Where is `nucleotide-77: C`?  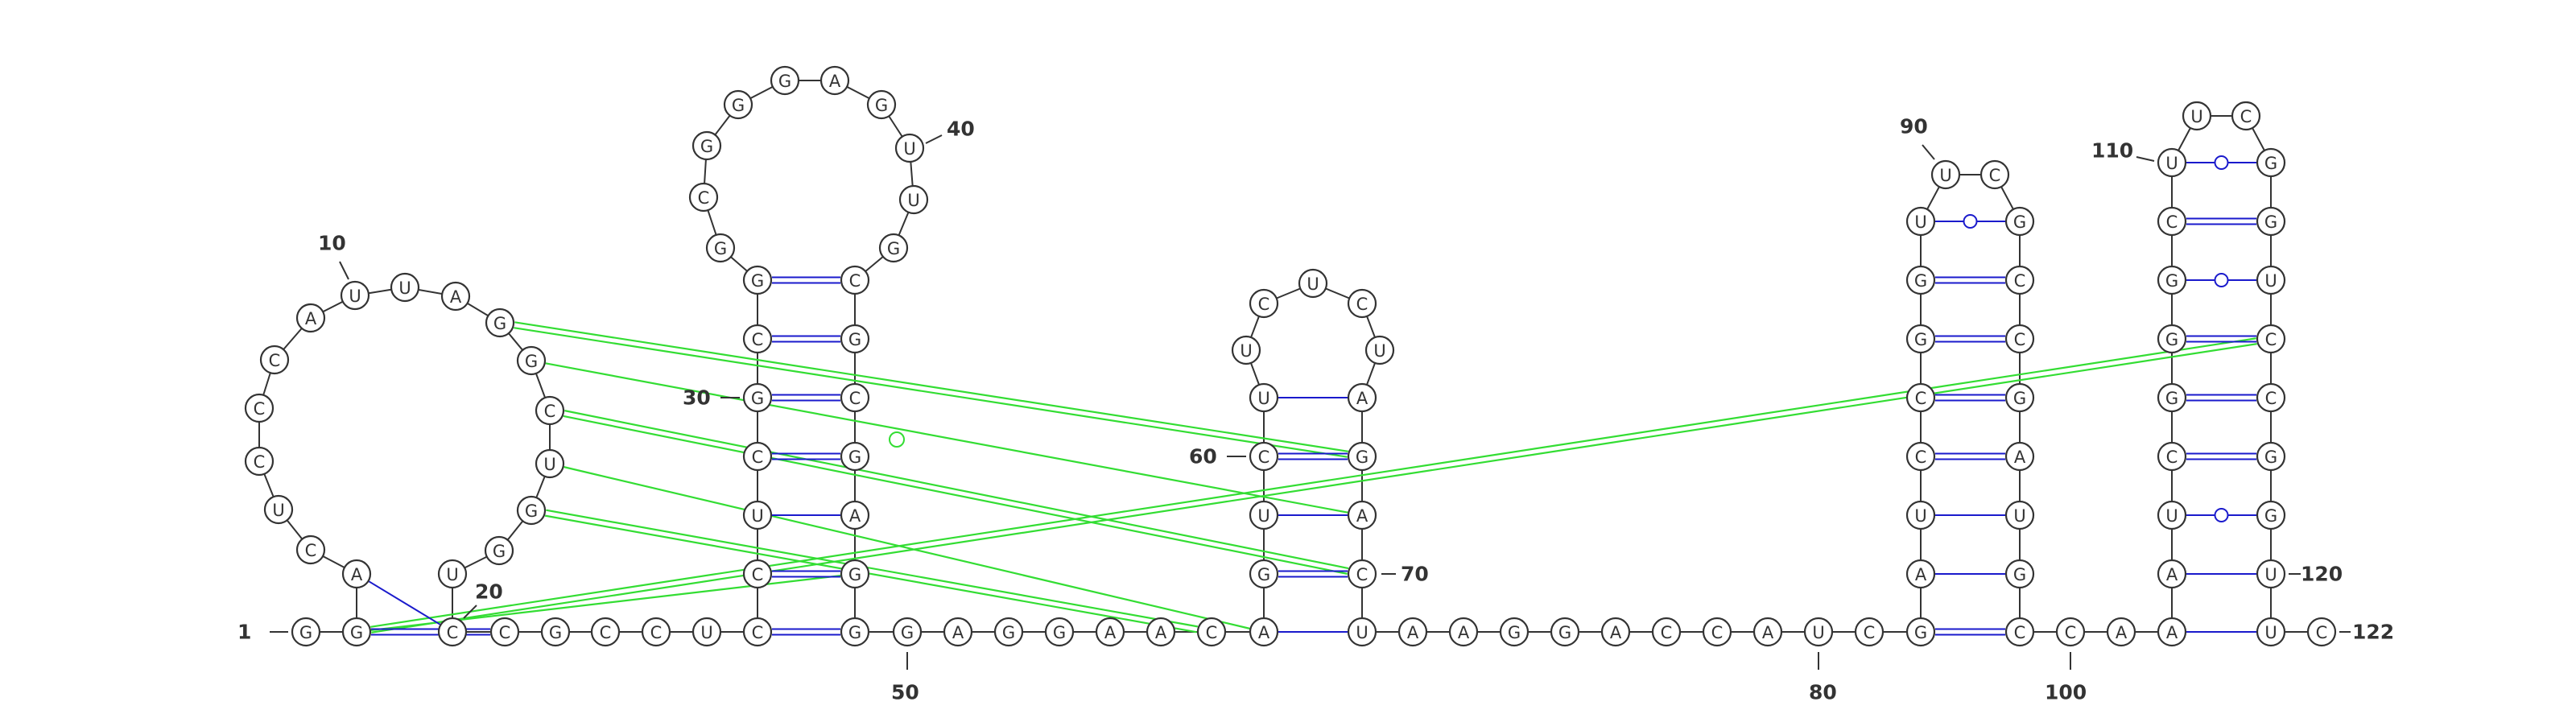
nucleotide-77: C is located at coordinates (1666, 632).